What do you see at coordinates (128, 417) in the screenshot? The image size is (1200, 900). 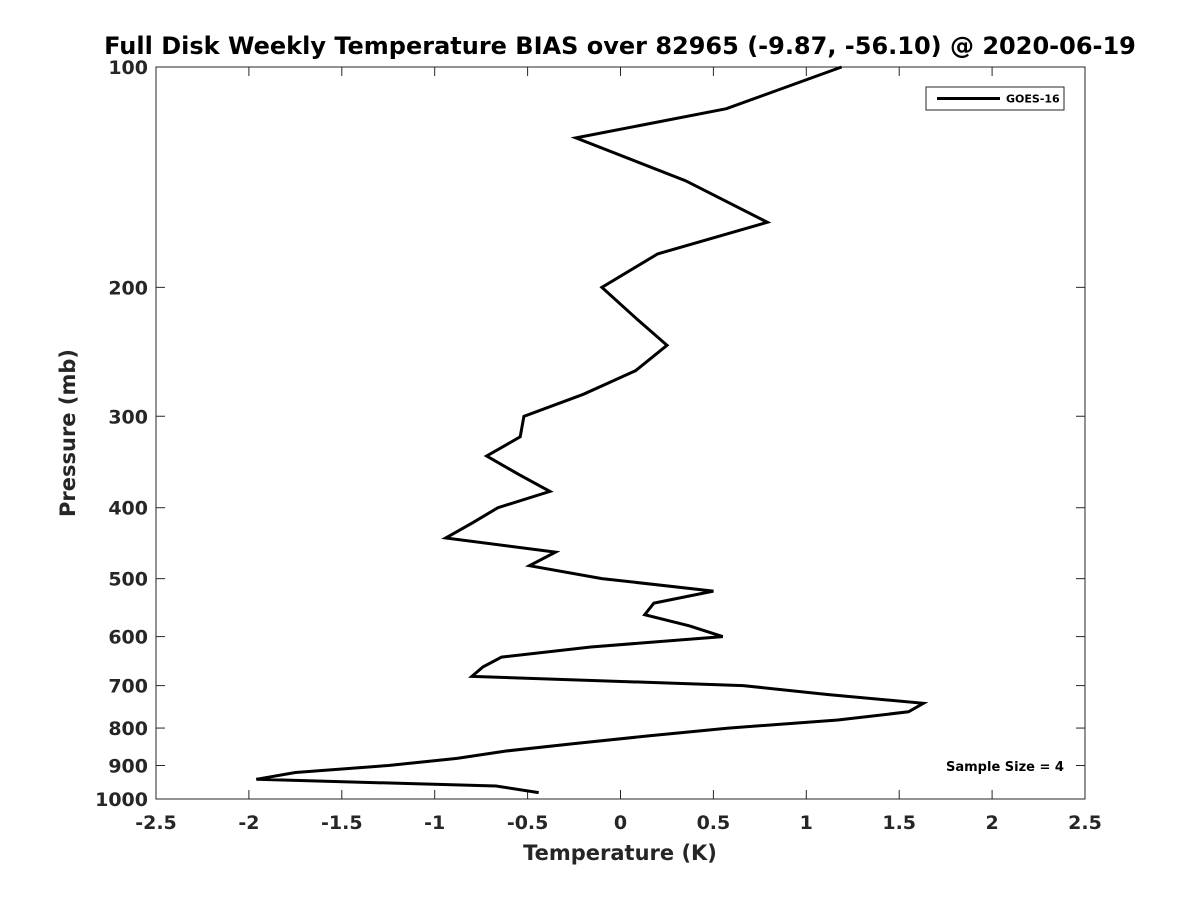 I see `y-tick-label: 300` at bounding box center [128, 417].